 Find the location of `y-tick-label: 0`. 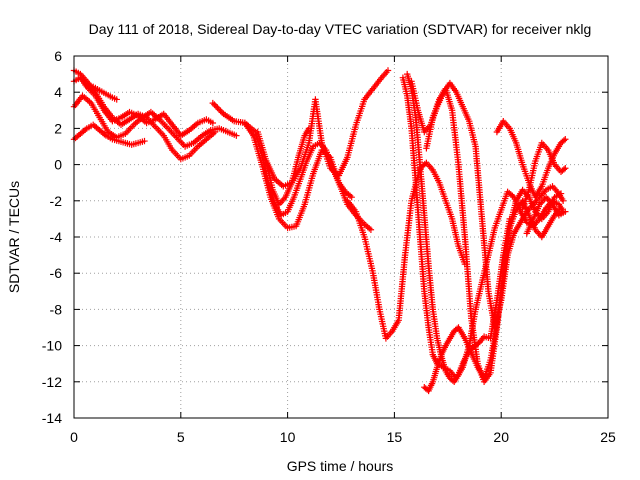

y-tick-label: 0 is located at coordinates (58, 165).